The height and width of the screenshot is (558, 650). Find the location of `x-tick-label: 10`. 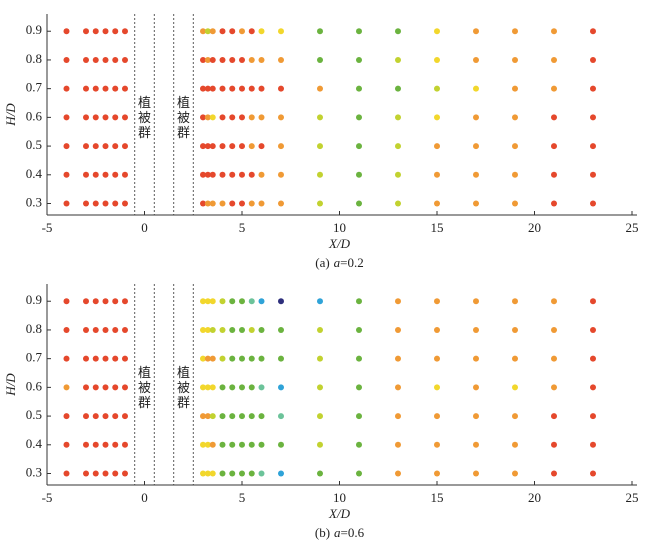

x-tick-label: 10 is located at coordinates (339, 227).